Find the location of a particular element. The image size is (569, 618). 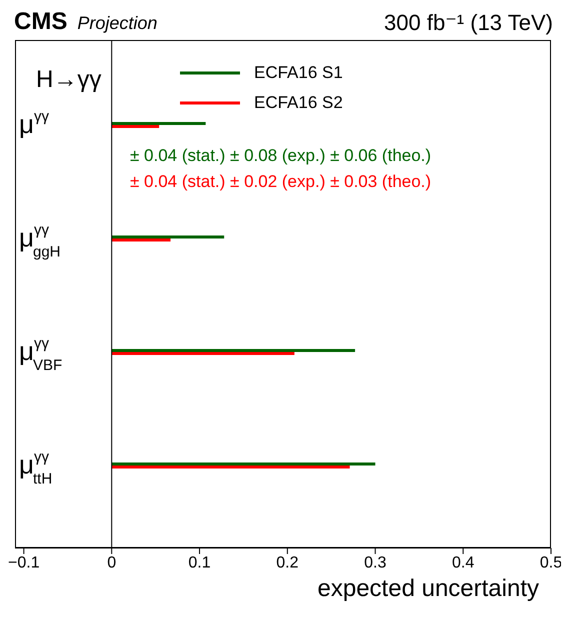

annotation: H→γγ is located at coordinates (69, 80).